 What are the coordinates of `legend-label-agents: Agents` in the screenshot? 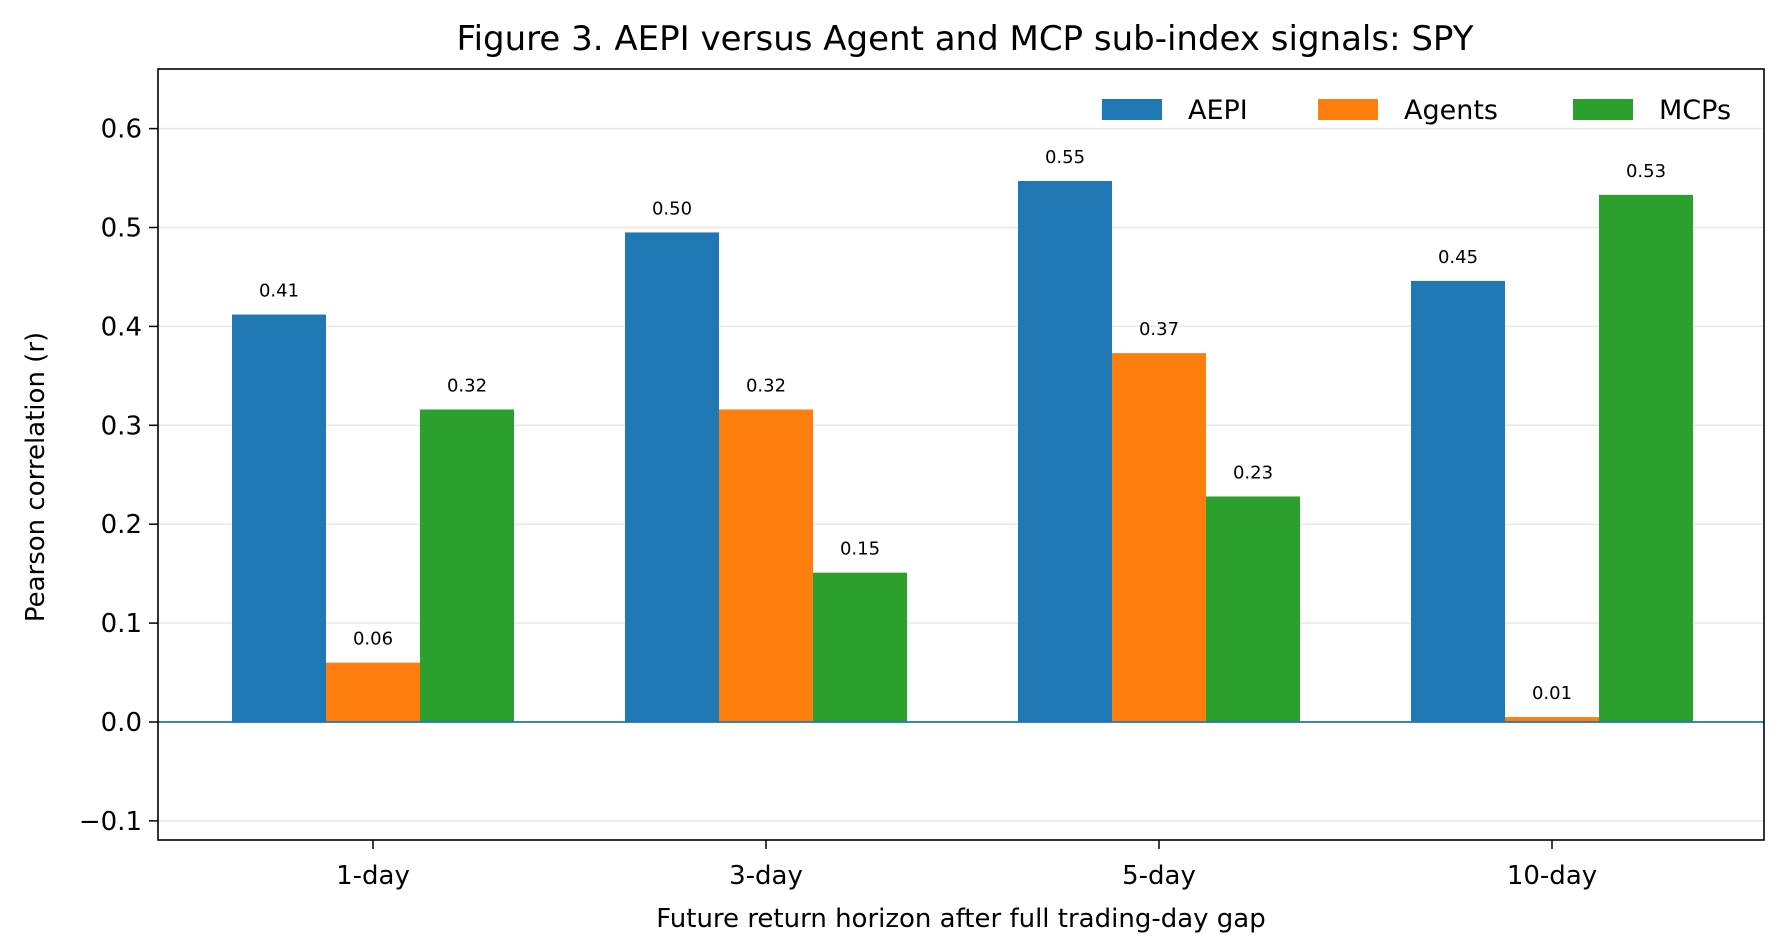 It's located at (1451, 110).